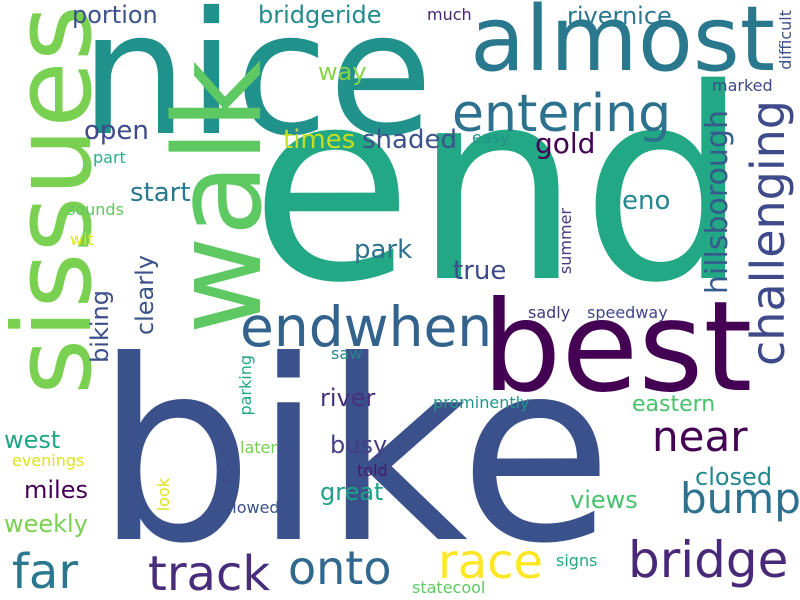 The height and width of the screenshot is (600, 800). I want to click on word-eno: eno, so click(646, 201).